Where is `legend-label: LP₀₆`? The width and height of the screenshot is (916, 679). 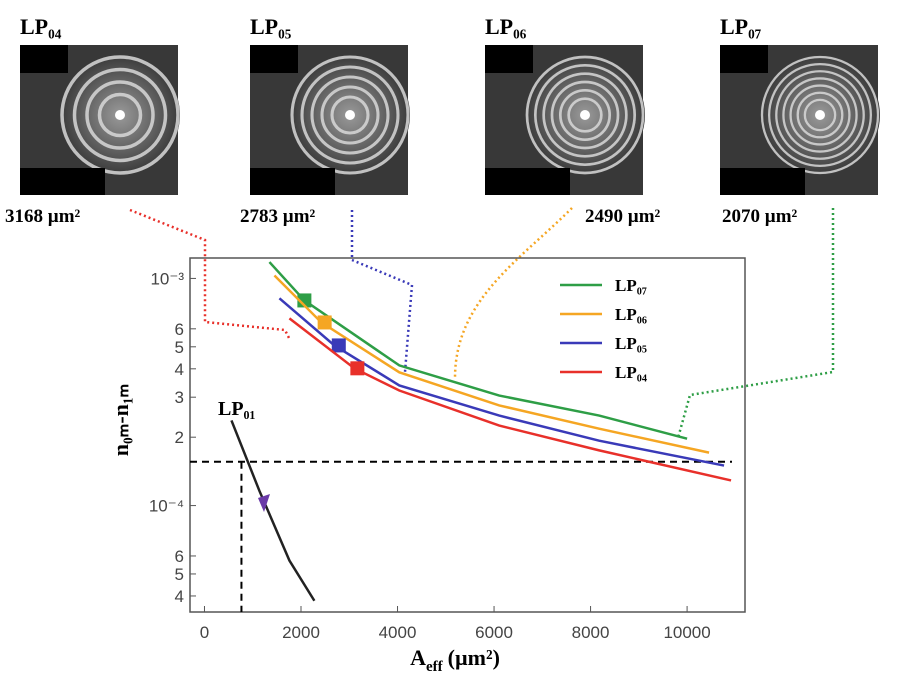
legend-label: LP₀₆ is located at coordinates (631, 314).